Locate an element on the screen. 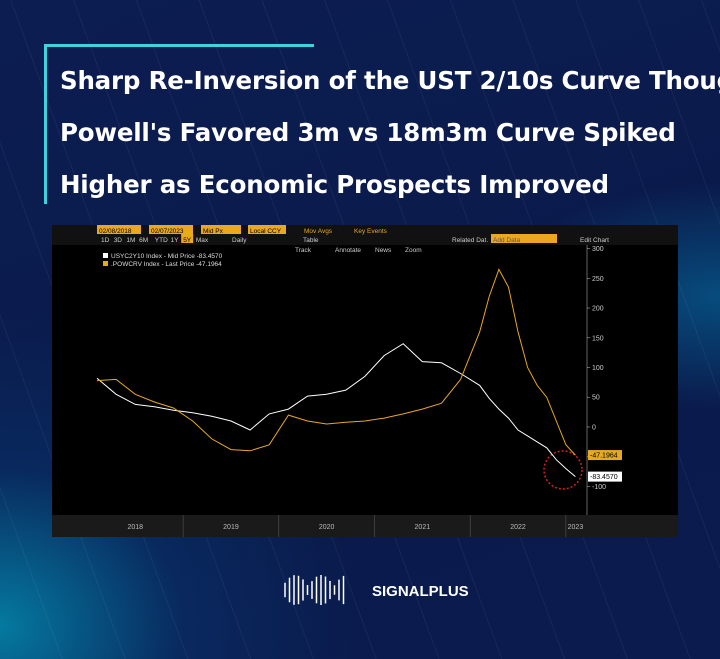  toolbar-text: Mid Px is located at coordinates (213, 231).